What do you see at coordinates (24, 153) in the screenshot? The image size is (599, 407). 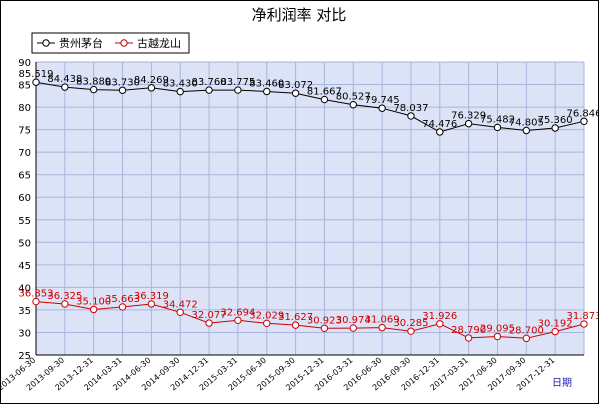 I see `y-tick-label: 70` at bounding box center [24, 153].